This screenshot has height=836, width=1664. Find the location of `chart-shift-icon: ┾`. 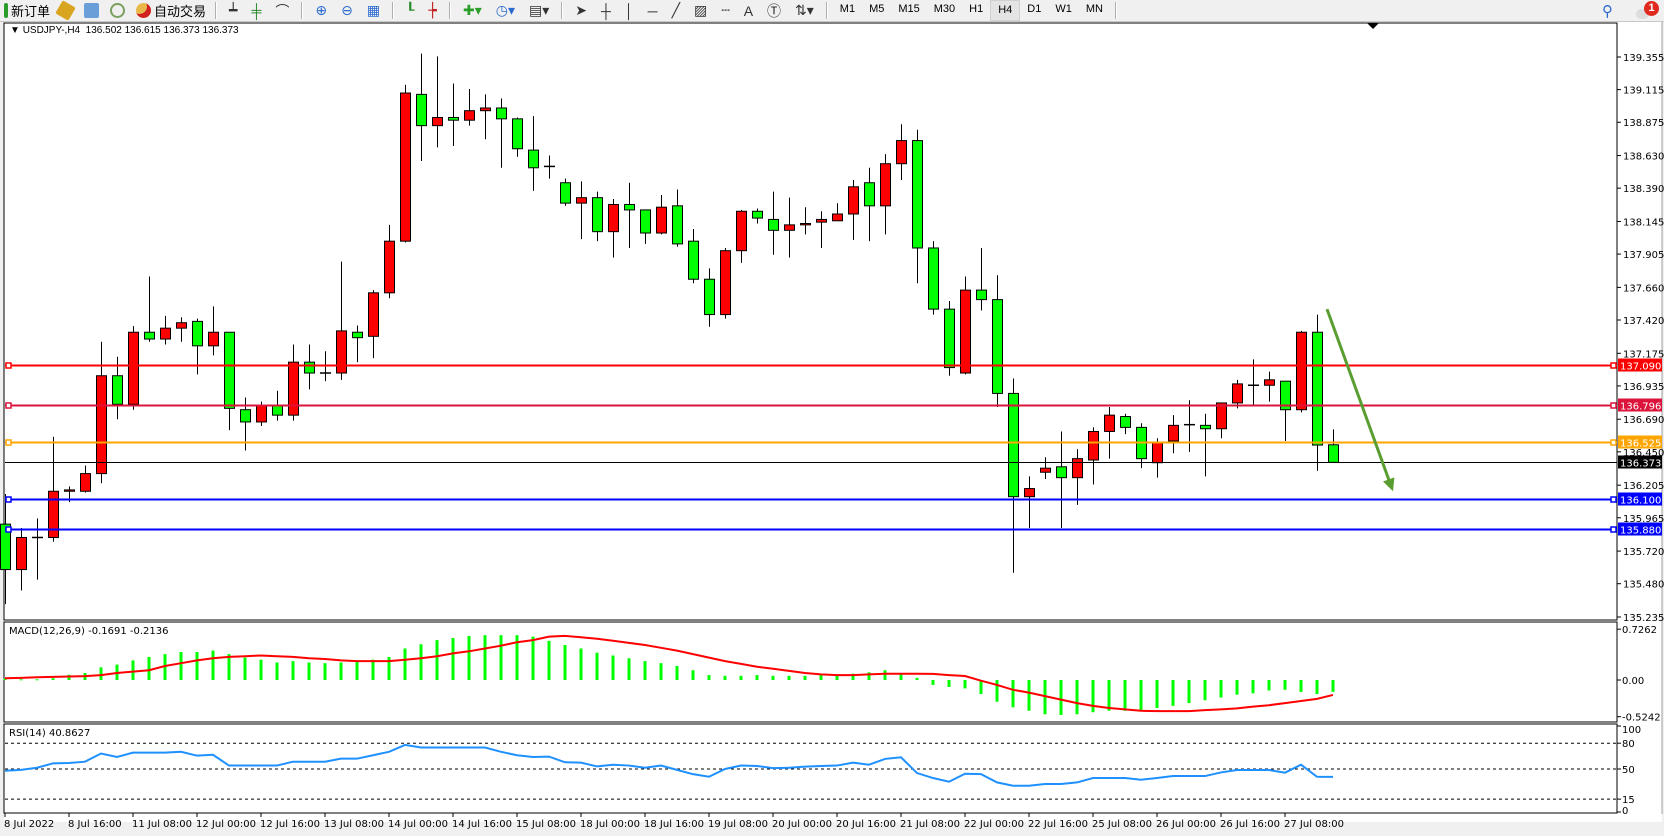

chart-shift-icon: ┾ is located at coordinates (432, 10).